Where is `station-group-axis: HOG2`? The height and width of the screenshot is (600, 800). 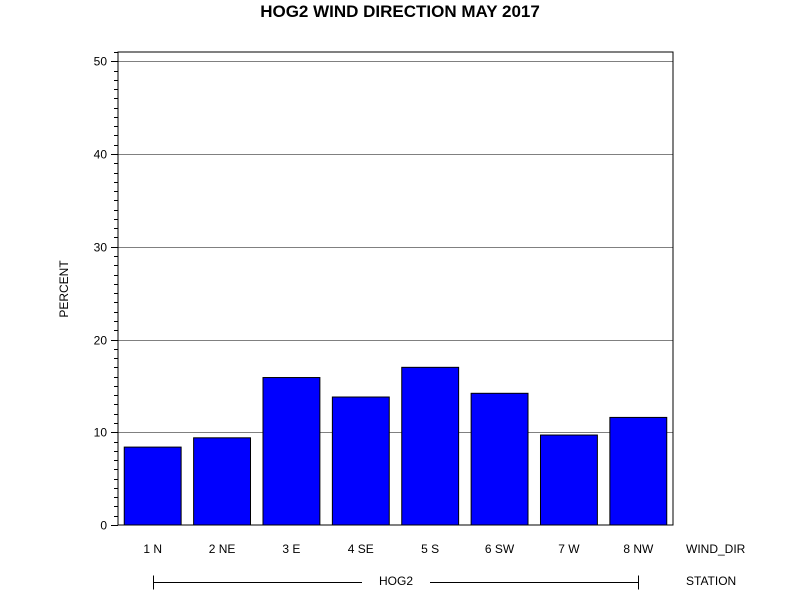
station-group-axis: HOG2 is located at coordinates (396, 582).